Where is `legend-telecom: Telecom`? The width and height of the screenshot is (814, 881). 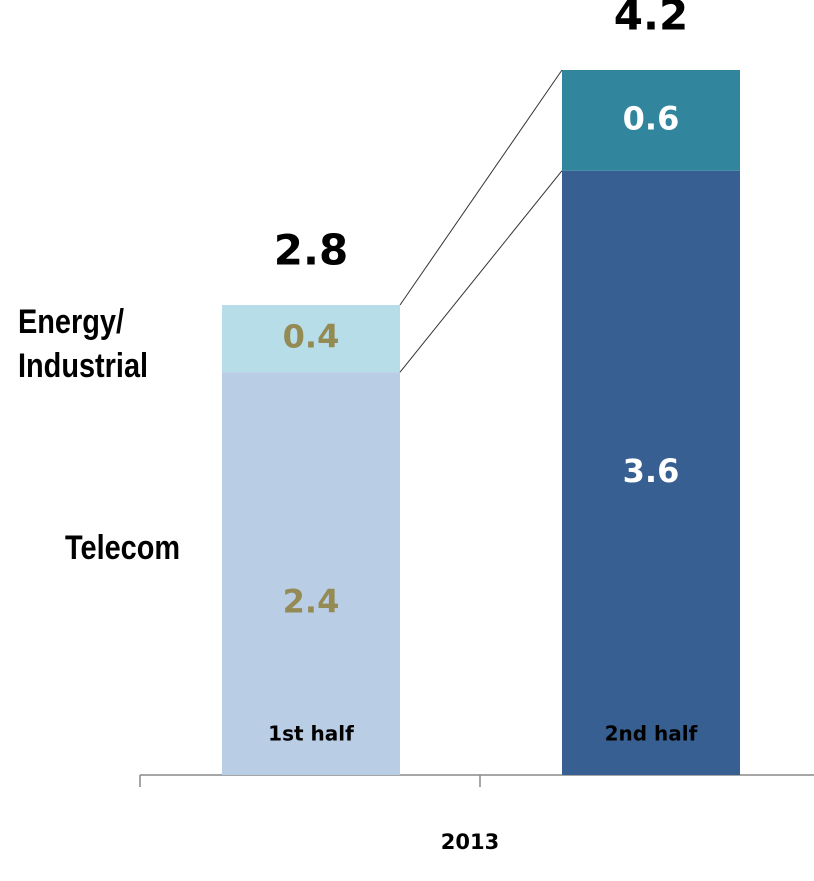 legend-telecom: Telecom is located at coordinates (123, 548).